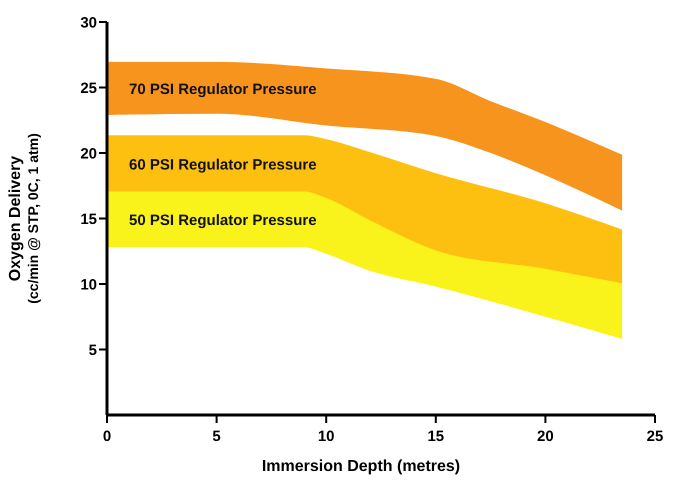 This screenshot has width=674, height=484. What do you see at coordinates (88, 219) in the screenshot?
I see `y-tick-label: 15` at bounding box center [88, 219].